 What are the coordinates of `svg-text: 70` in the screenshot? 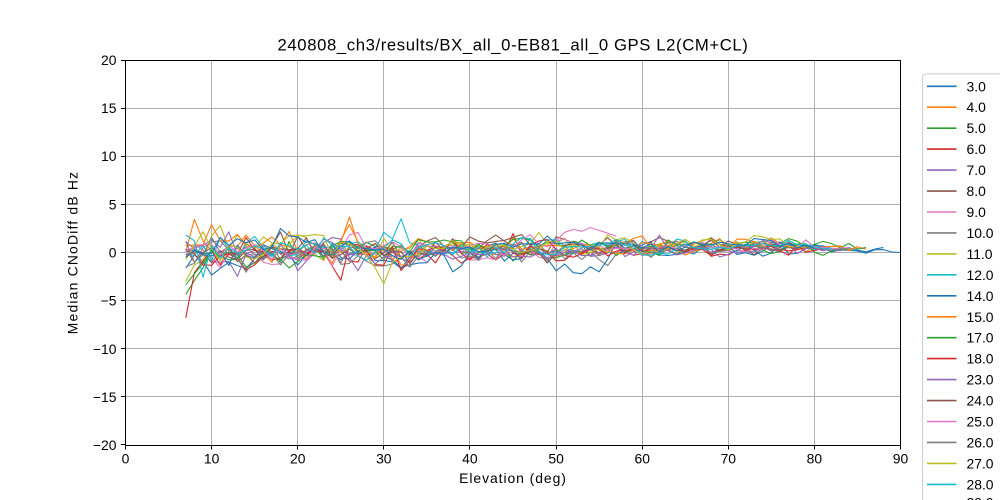 It's located at (729, 459).